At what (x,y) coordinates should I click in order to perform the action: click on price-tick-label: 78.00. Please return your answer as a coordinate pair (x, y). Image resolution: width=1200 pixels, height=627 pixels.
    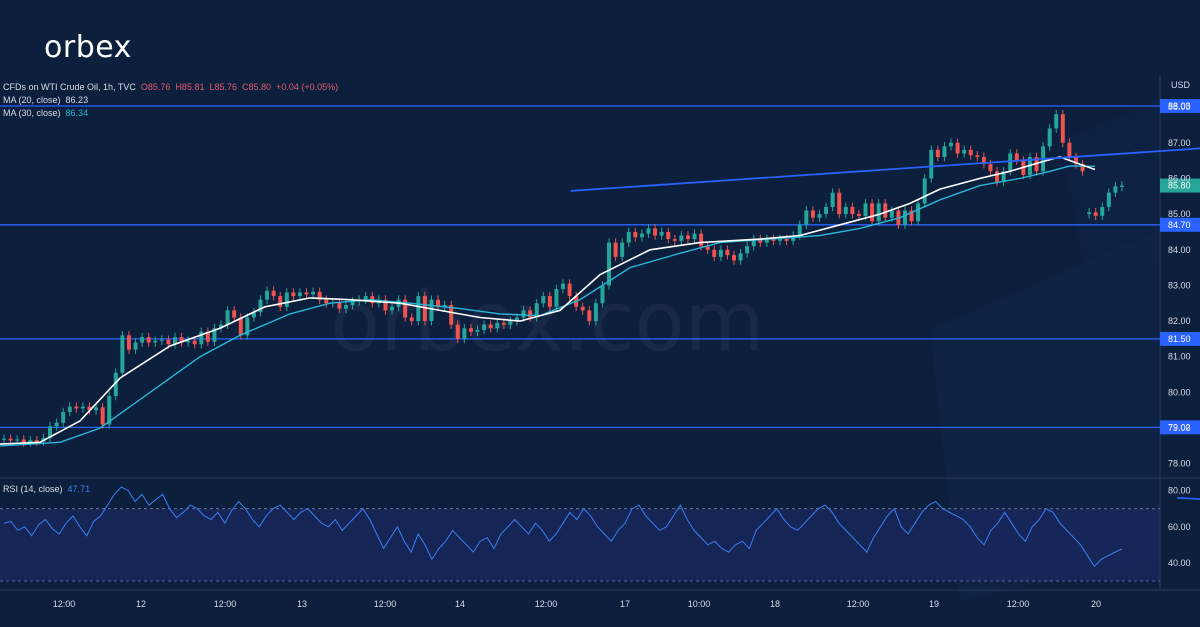
    Looking at the image, I should click on (1179, 464).